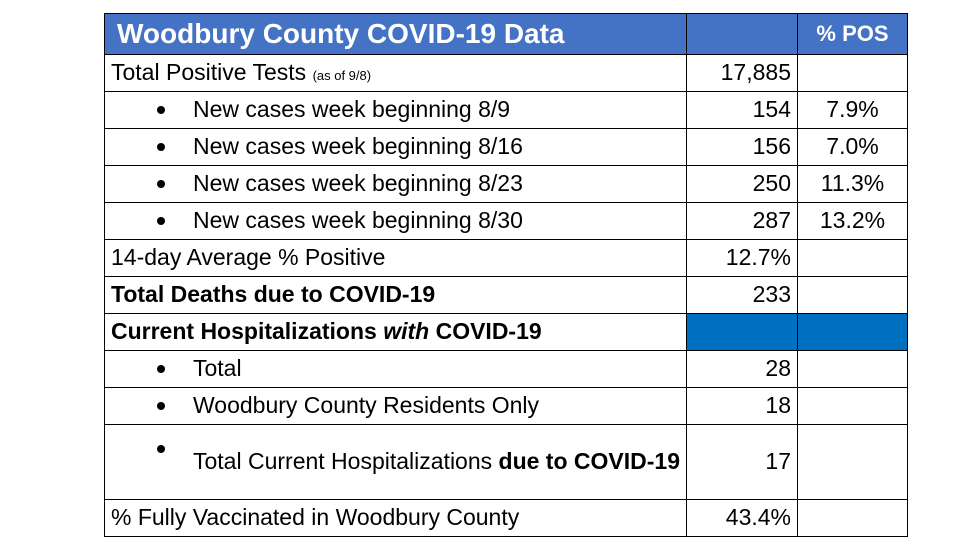 The width and height of the screenshot is (980, 551). I want to click on avg-positive-value: 12.7%, so click(742, 258).